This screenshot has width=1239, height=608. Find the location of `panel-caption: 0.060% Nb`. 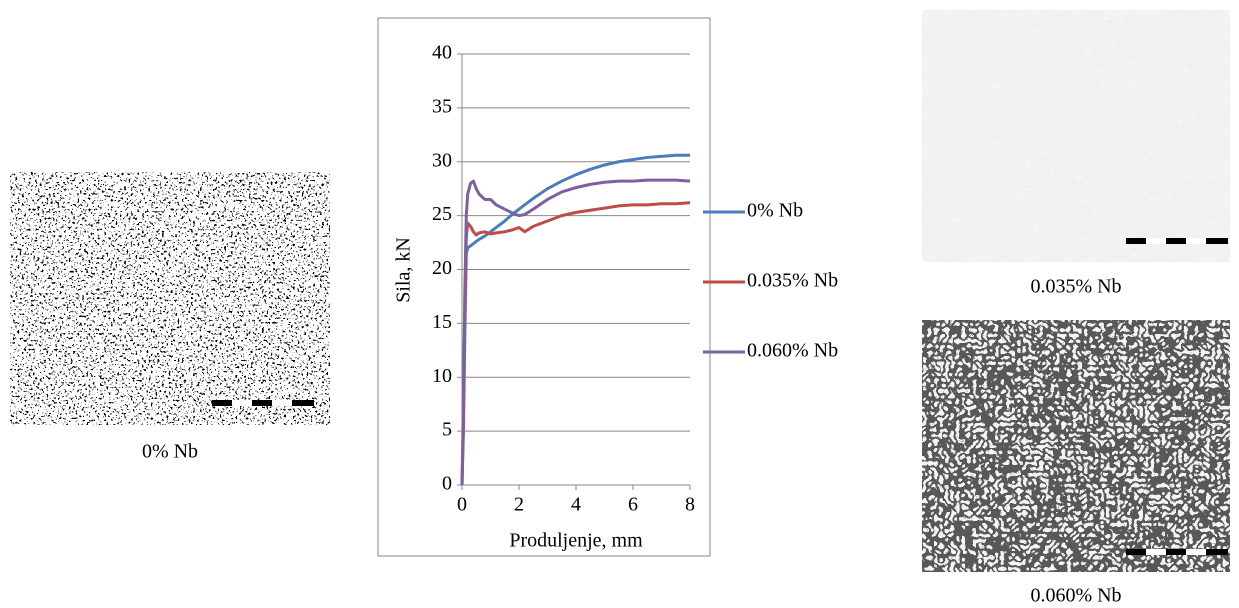

panel-caption: 0.060% Nb is located at coordinates (1075, 596).